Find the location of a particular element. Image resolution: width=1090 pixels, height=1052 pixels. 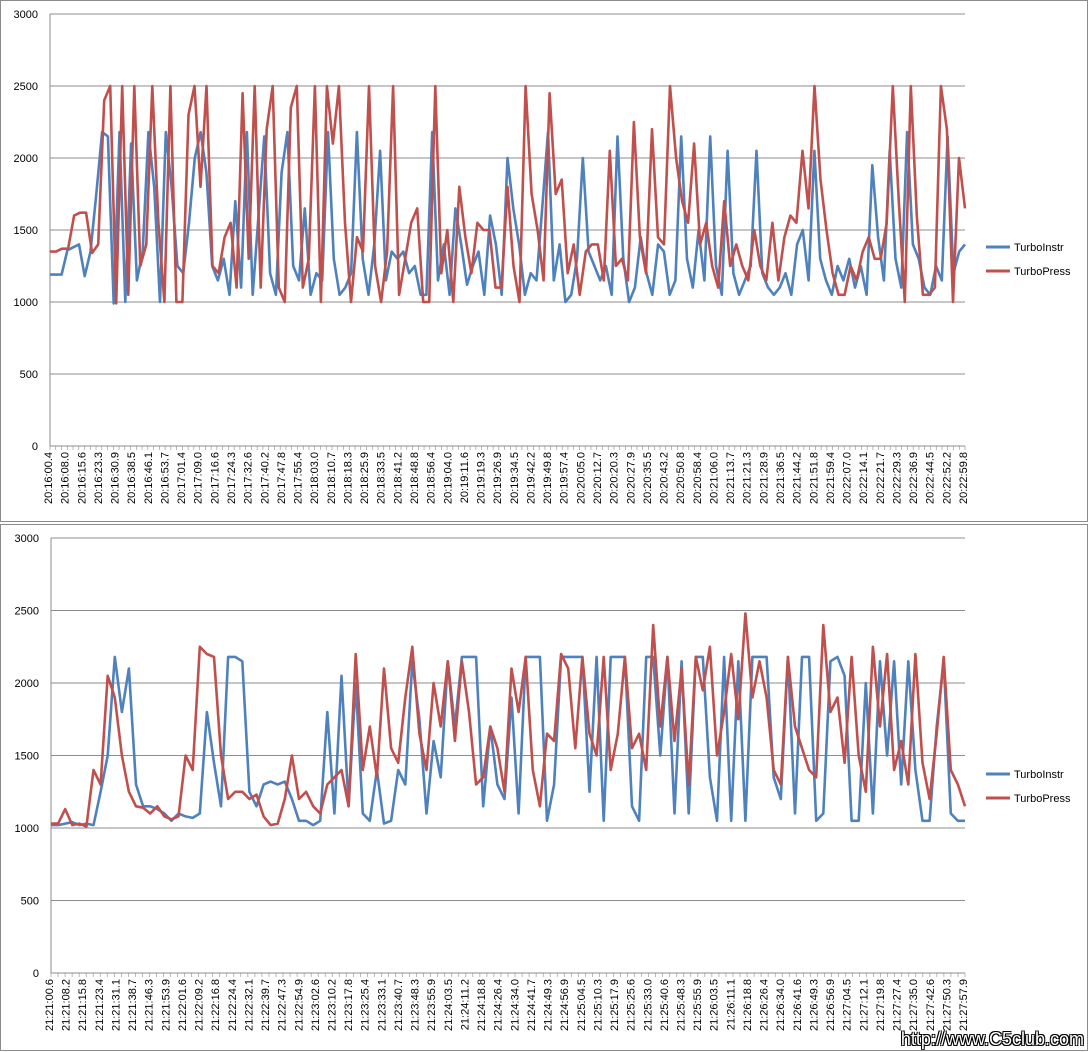

x-tick-label: 20:21:13.7 is located at coordinates (731, 478).